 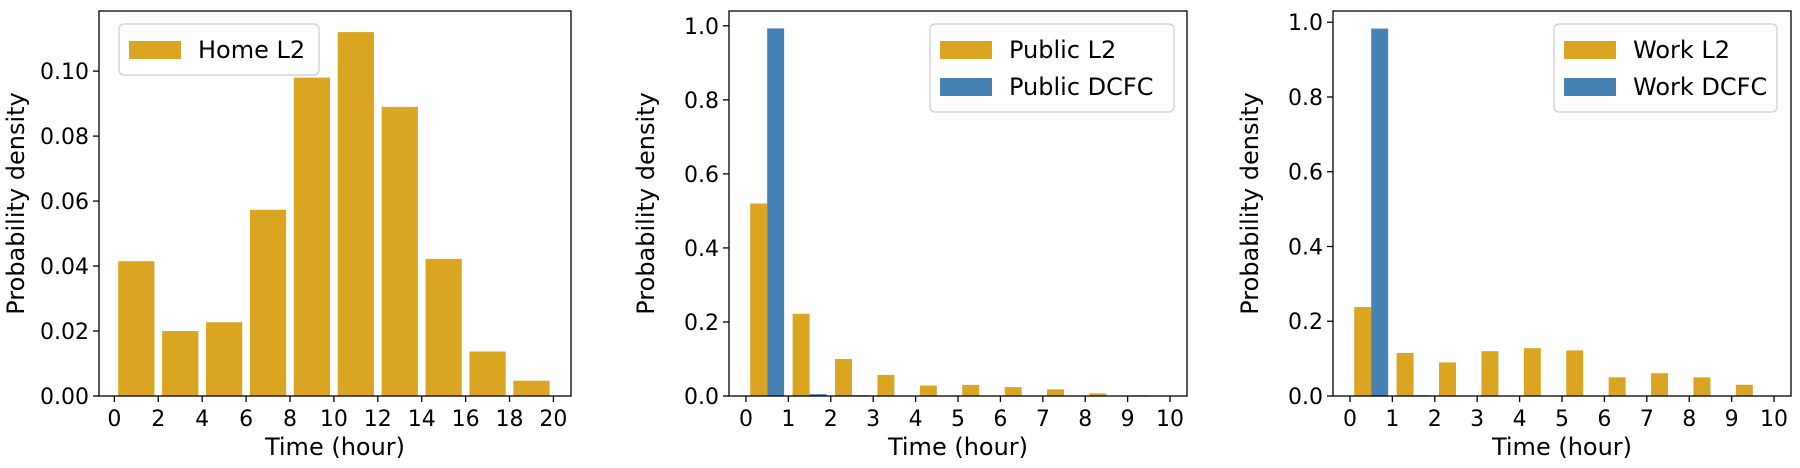 I want to click on legend-label: Public DCFC, so click(x=1081, y=87).